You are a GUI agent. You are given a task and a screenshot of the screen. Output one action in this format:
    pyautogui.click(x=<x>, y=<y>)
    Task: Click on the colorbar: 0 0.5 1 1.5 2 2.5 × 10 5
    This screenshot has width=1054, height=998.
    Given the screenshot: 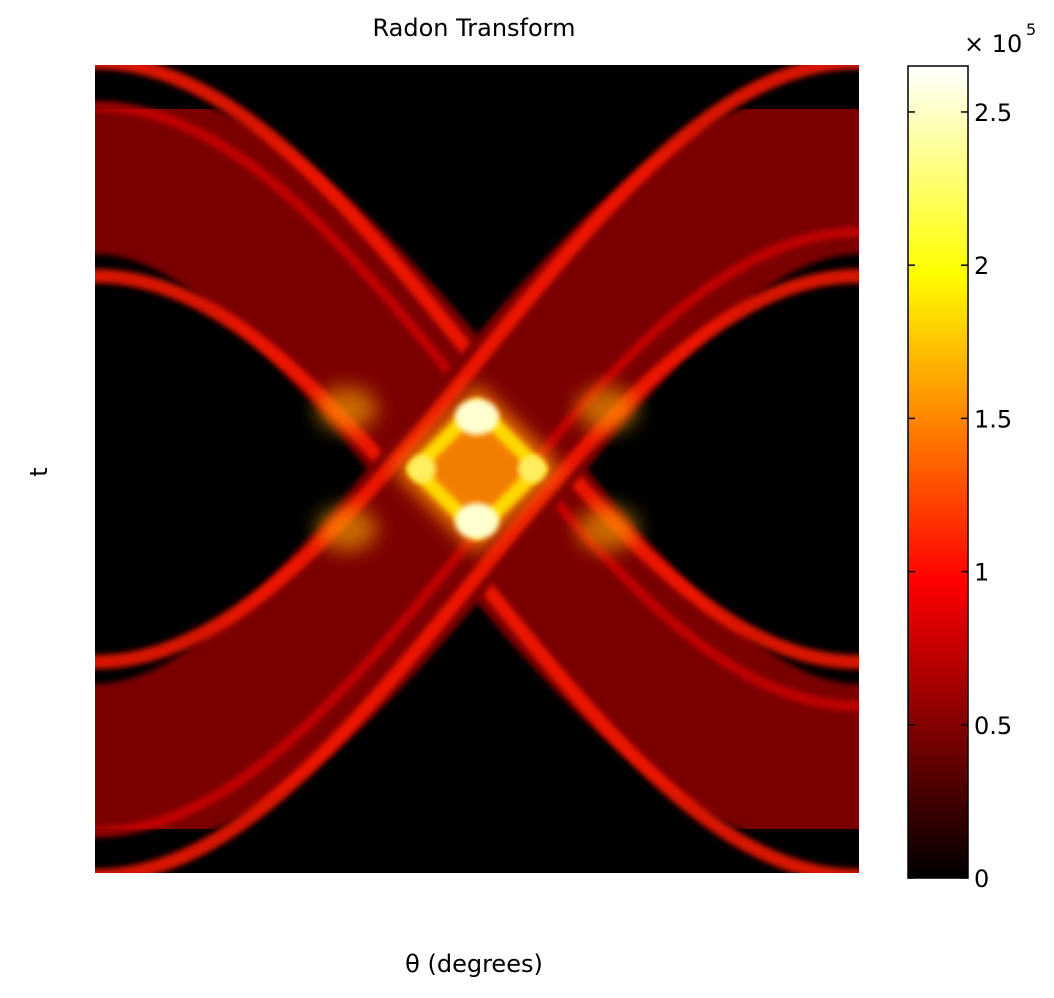 What is the action you would take?
    pyautogui.click(x=972, y=456)
    